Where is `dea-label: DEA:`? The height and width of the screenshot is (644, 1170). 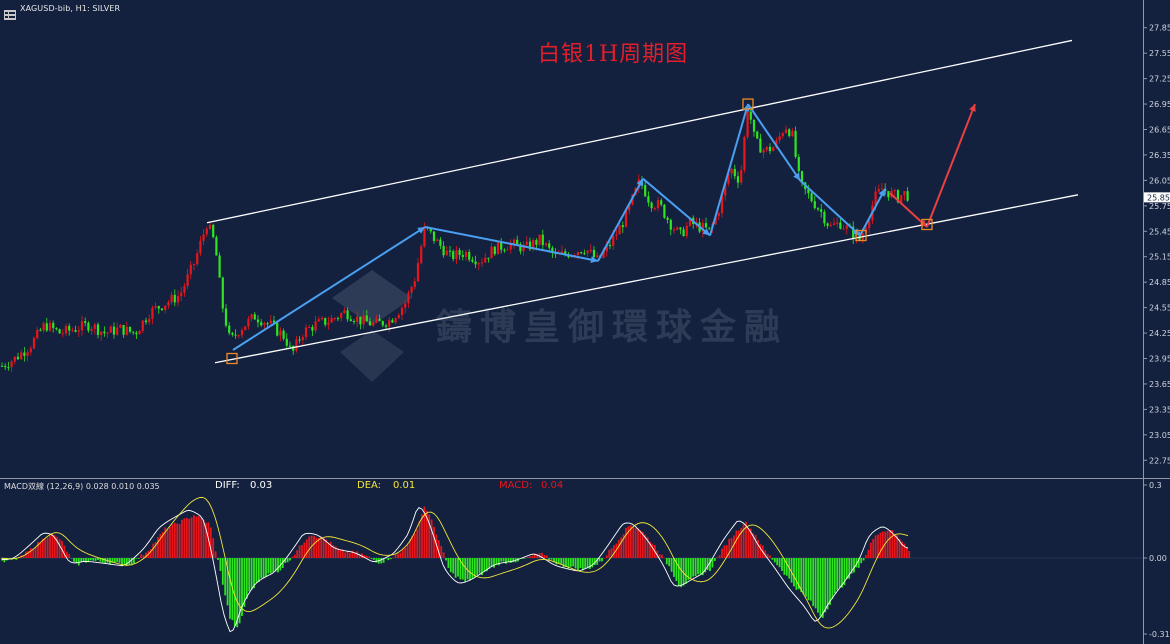
dea-label: DEA: is located at coordinates (369, 485).